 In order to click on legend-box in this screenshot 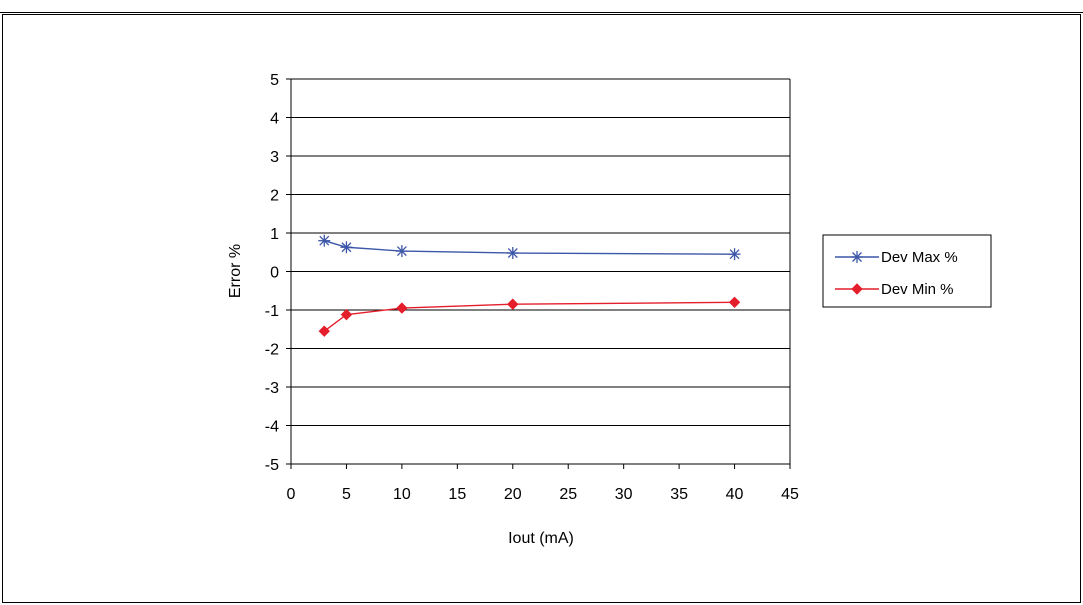, I will do `click(907, 271)`.